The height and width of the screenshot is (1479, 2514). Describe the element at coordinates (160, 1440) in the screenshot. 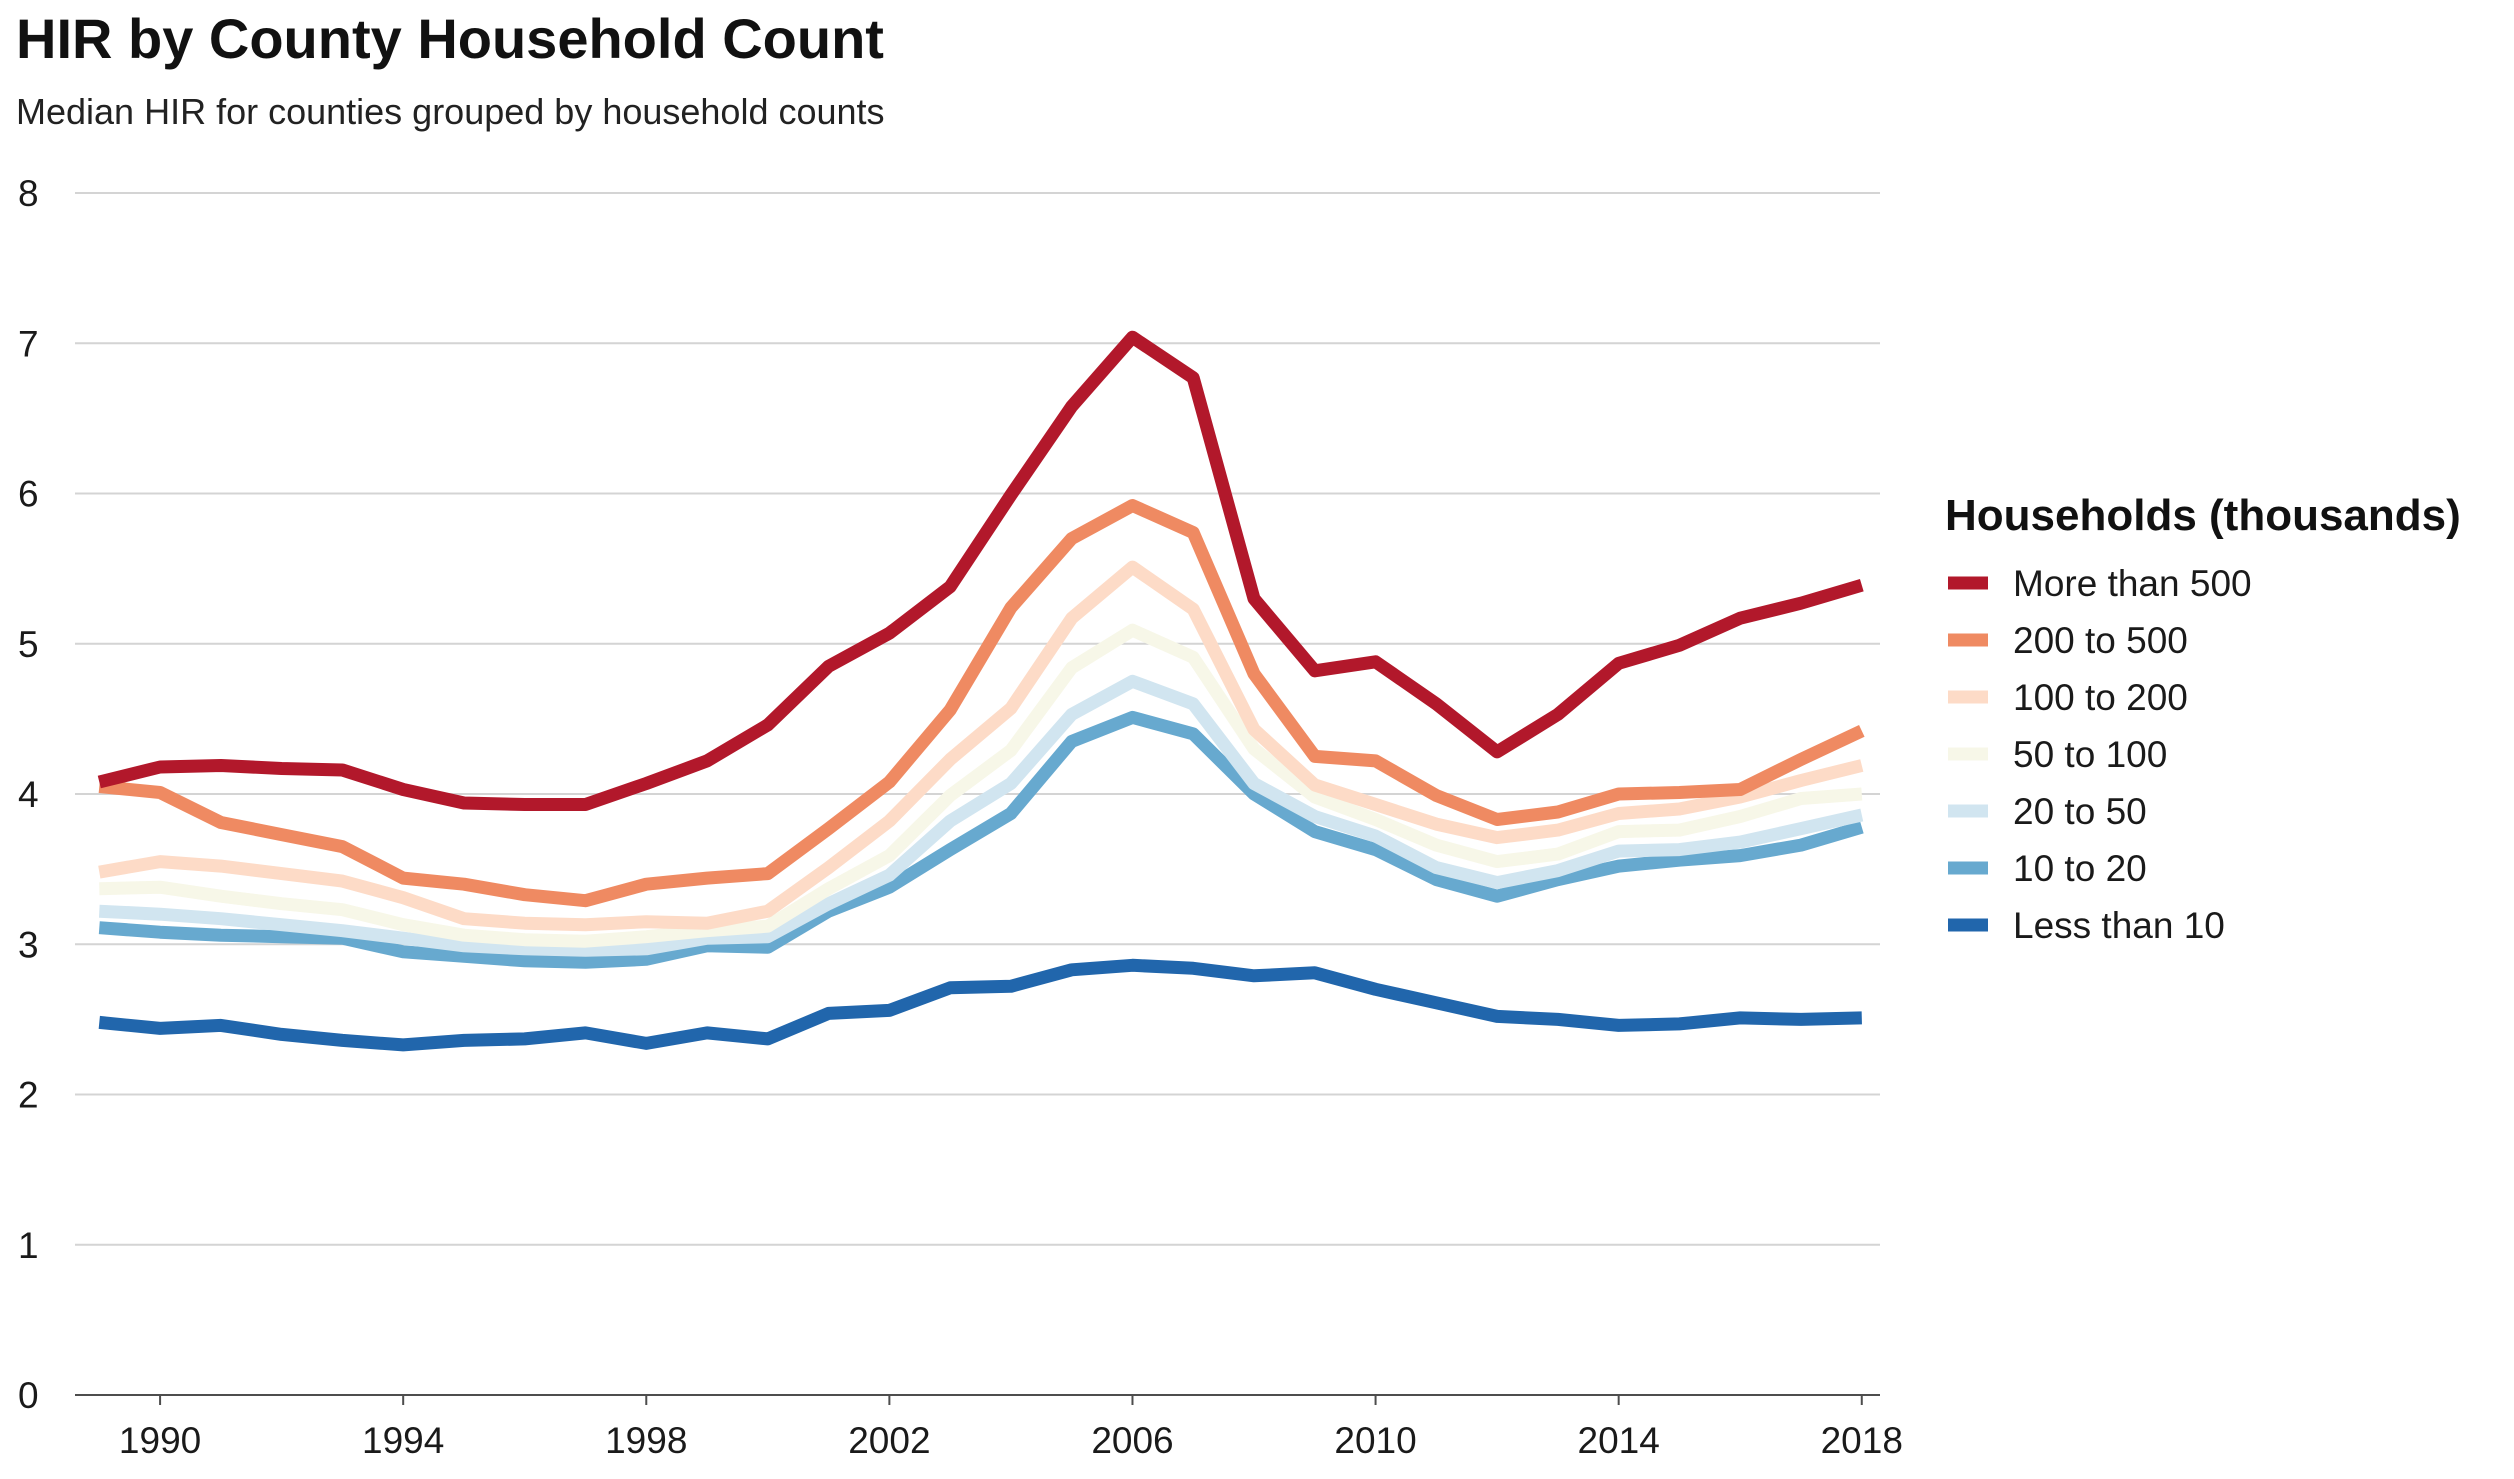

I see `x-tick-label: 1990` at that location.